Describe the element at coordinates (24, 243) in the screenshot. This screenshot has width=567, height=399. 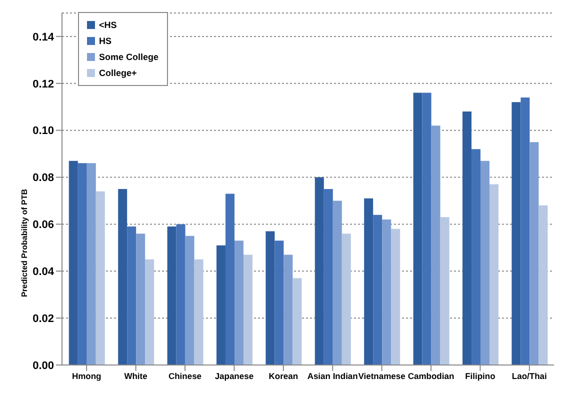
I see `y-axis-title: Predicted Probability of PTB` at that location.